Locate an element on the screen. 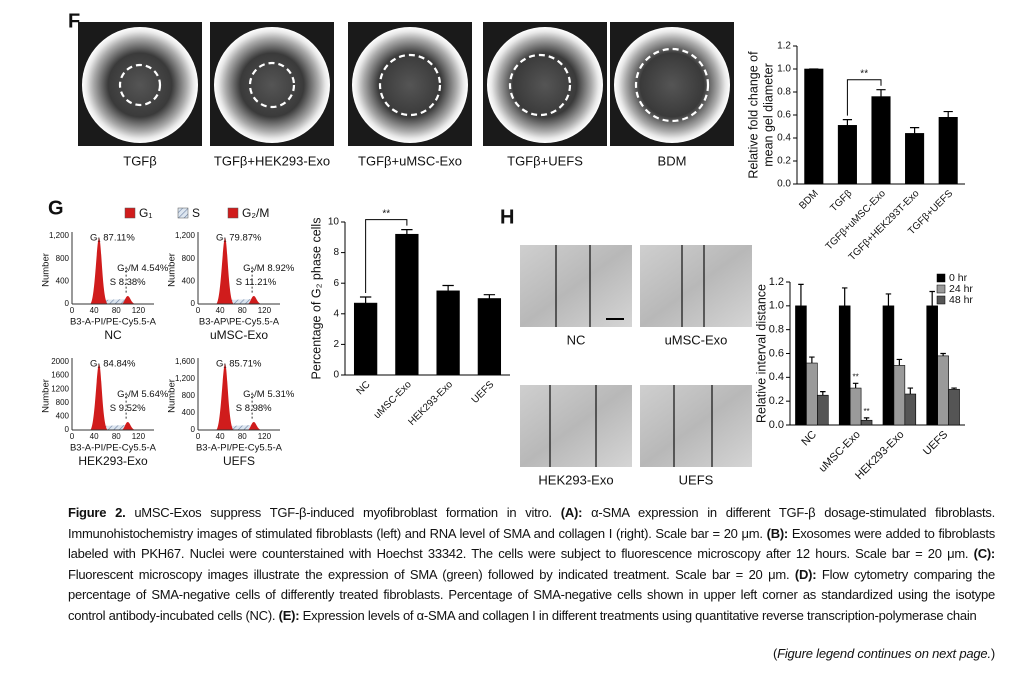 This screenshot has height=676, width=1020. phase-label: G₁ 84.84% is located at coordinates (113, 364).